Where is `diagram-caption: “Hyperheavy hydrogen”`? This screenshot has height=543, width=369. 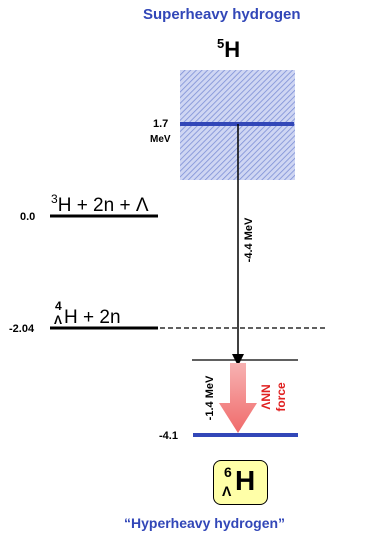
diagram-caption: “Hyperheavy hydrogen” is located at coordinates (205, 523).